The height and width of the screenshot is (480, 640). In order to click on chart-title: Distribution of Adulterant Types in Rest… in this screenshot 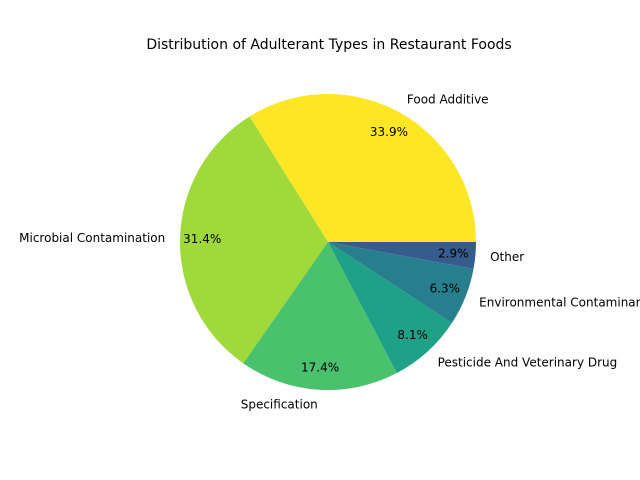, I will do `click(328, 45)`.